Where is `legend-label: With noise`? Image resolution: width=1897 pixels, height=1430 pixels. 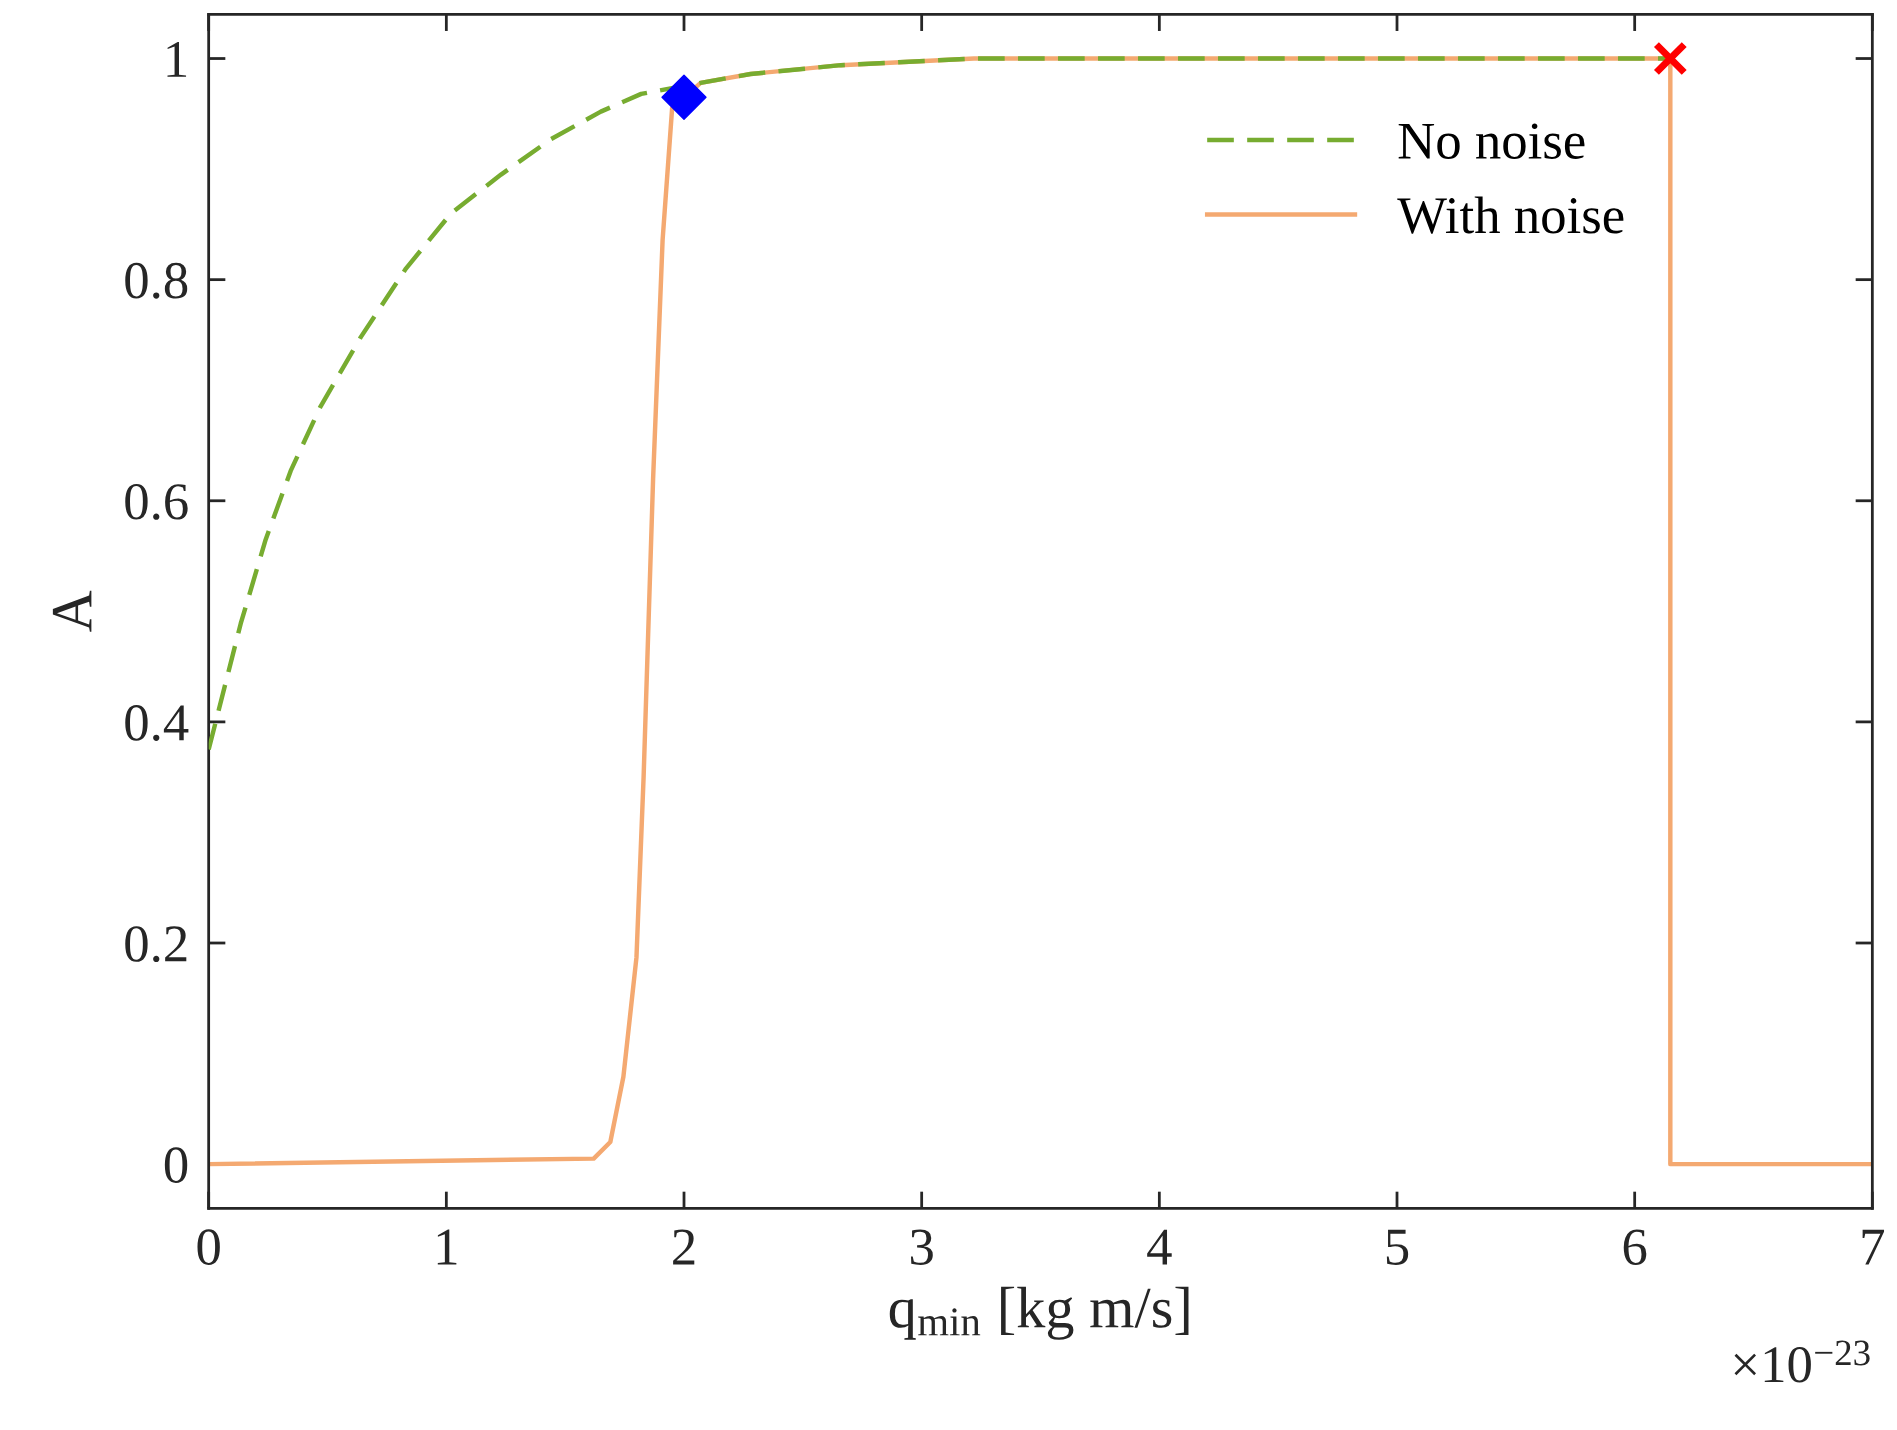 legend-label: With noise is located at coordinates (1510, 215).